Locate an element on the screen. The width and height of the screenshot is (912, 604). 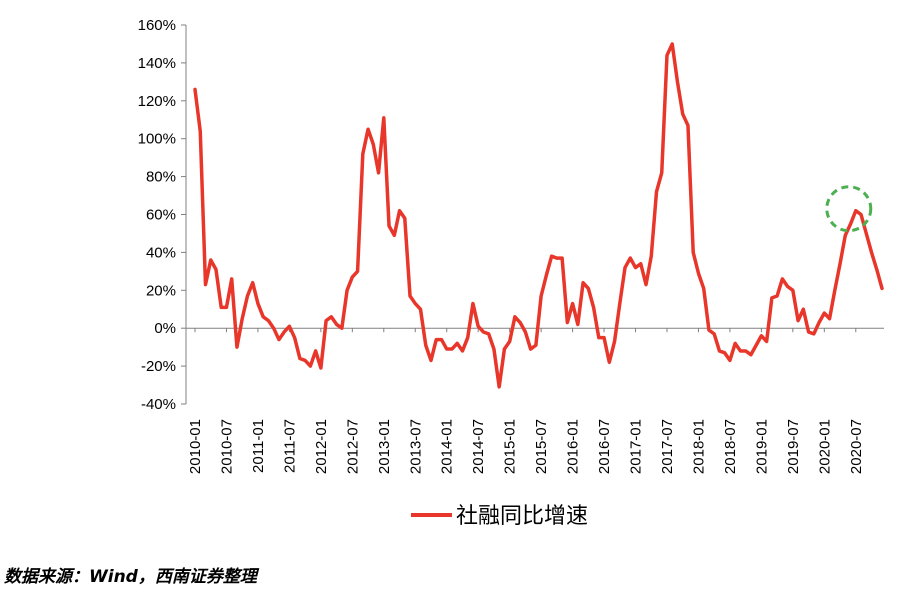
y-tick-label: -20% is located at coordinates (158, 366).